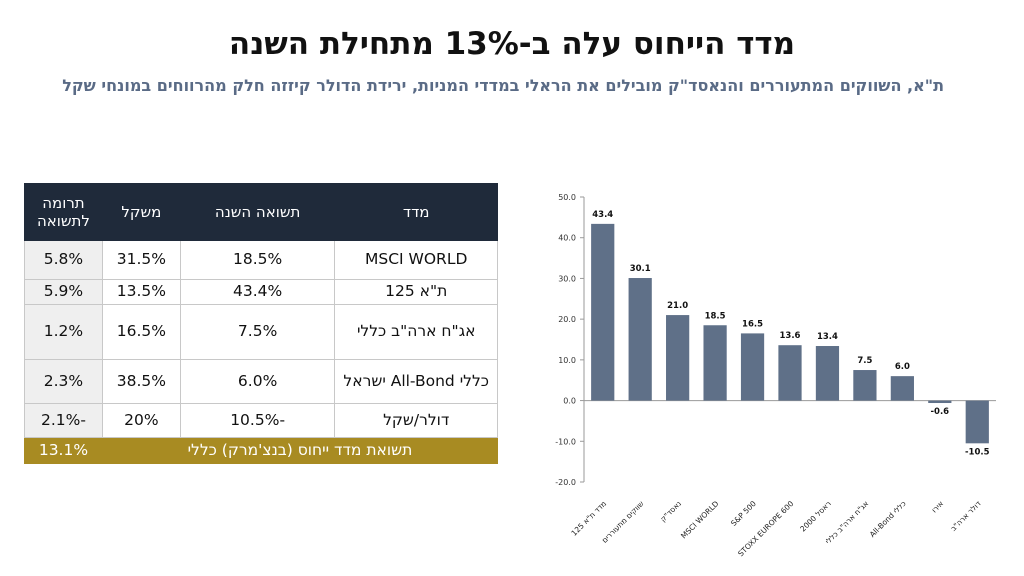 This screenshot has height=576, width=1024. I want to click on cell-weight: 38.5%, so click(141, 381).